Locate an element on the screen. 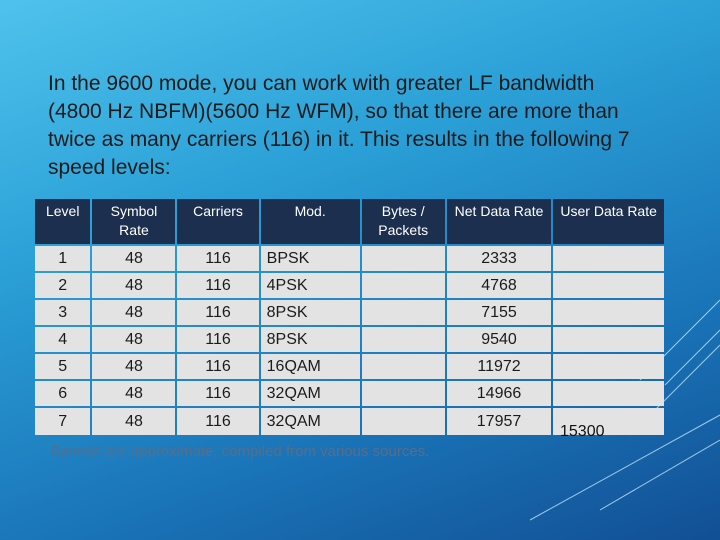 This screenshot has height=540, width=720. cell-net-data-rate: 14966 is located at coordinates (499, 393).